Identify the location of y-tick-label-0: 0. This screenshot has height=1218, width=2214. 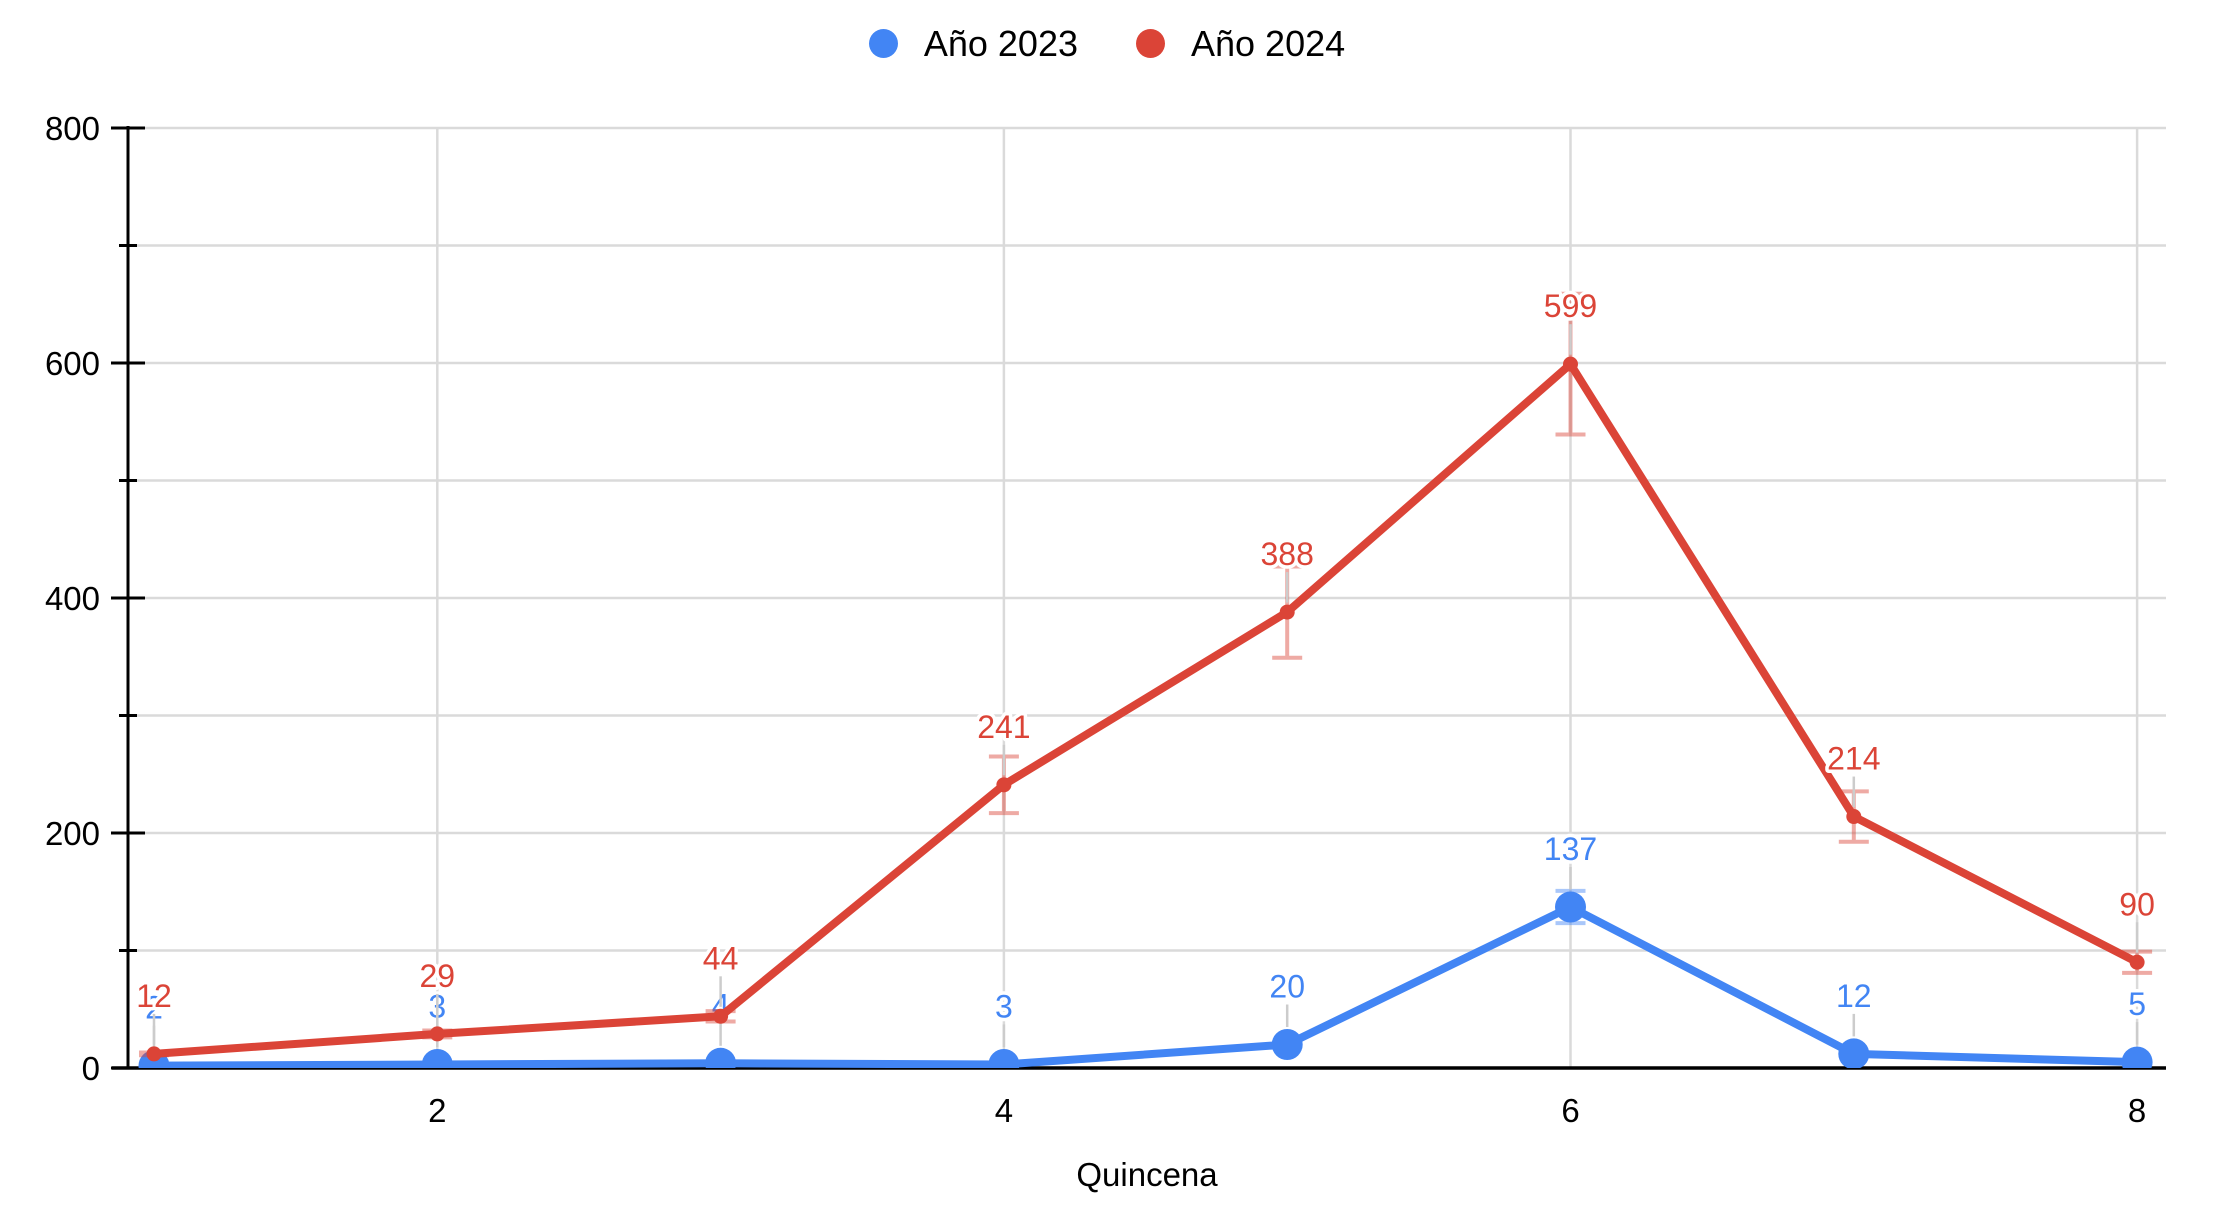
(91, 1068).